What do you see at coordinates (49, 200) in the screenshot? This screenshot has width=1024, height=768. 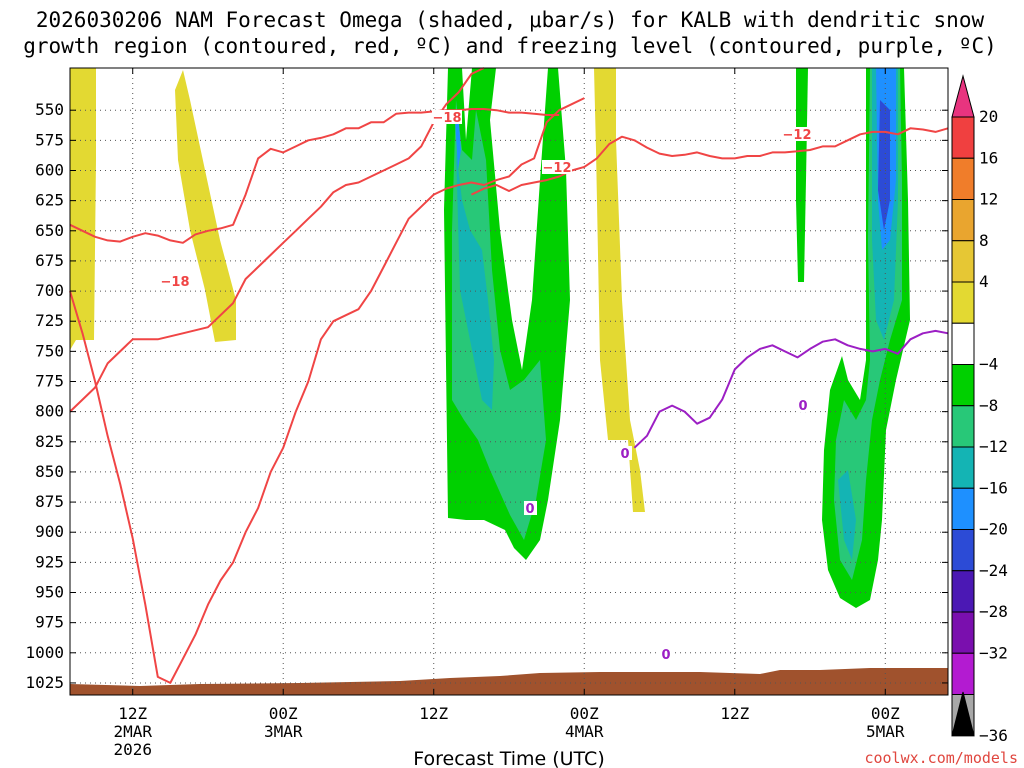 I see `y-tick-label: 625` at bounding box center [49, 200].